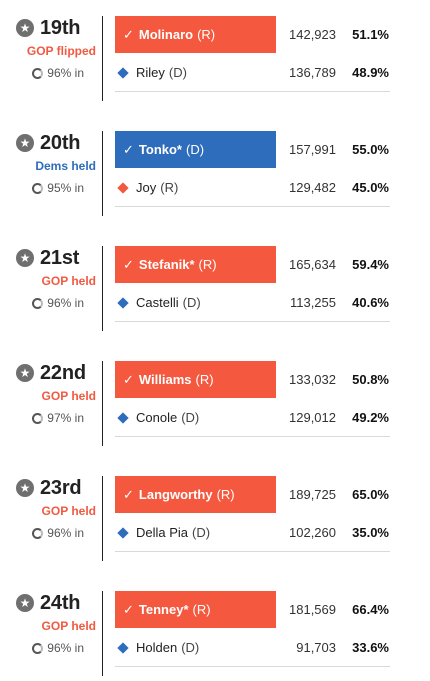 The image size is (430, 681). I want to click on district-number: 21st, so click(60, 257).